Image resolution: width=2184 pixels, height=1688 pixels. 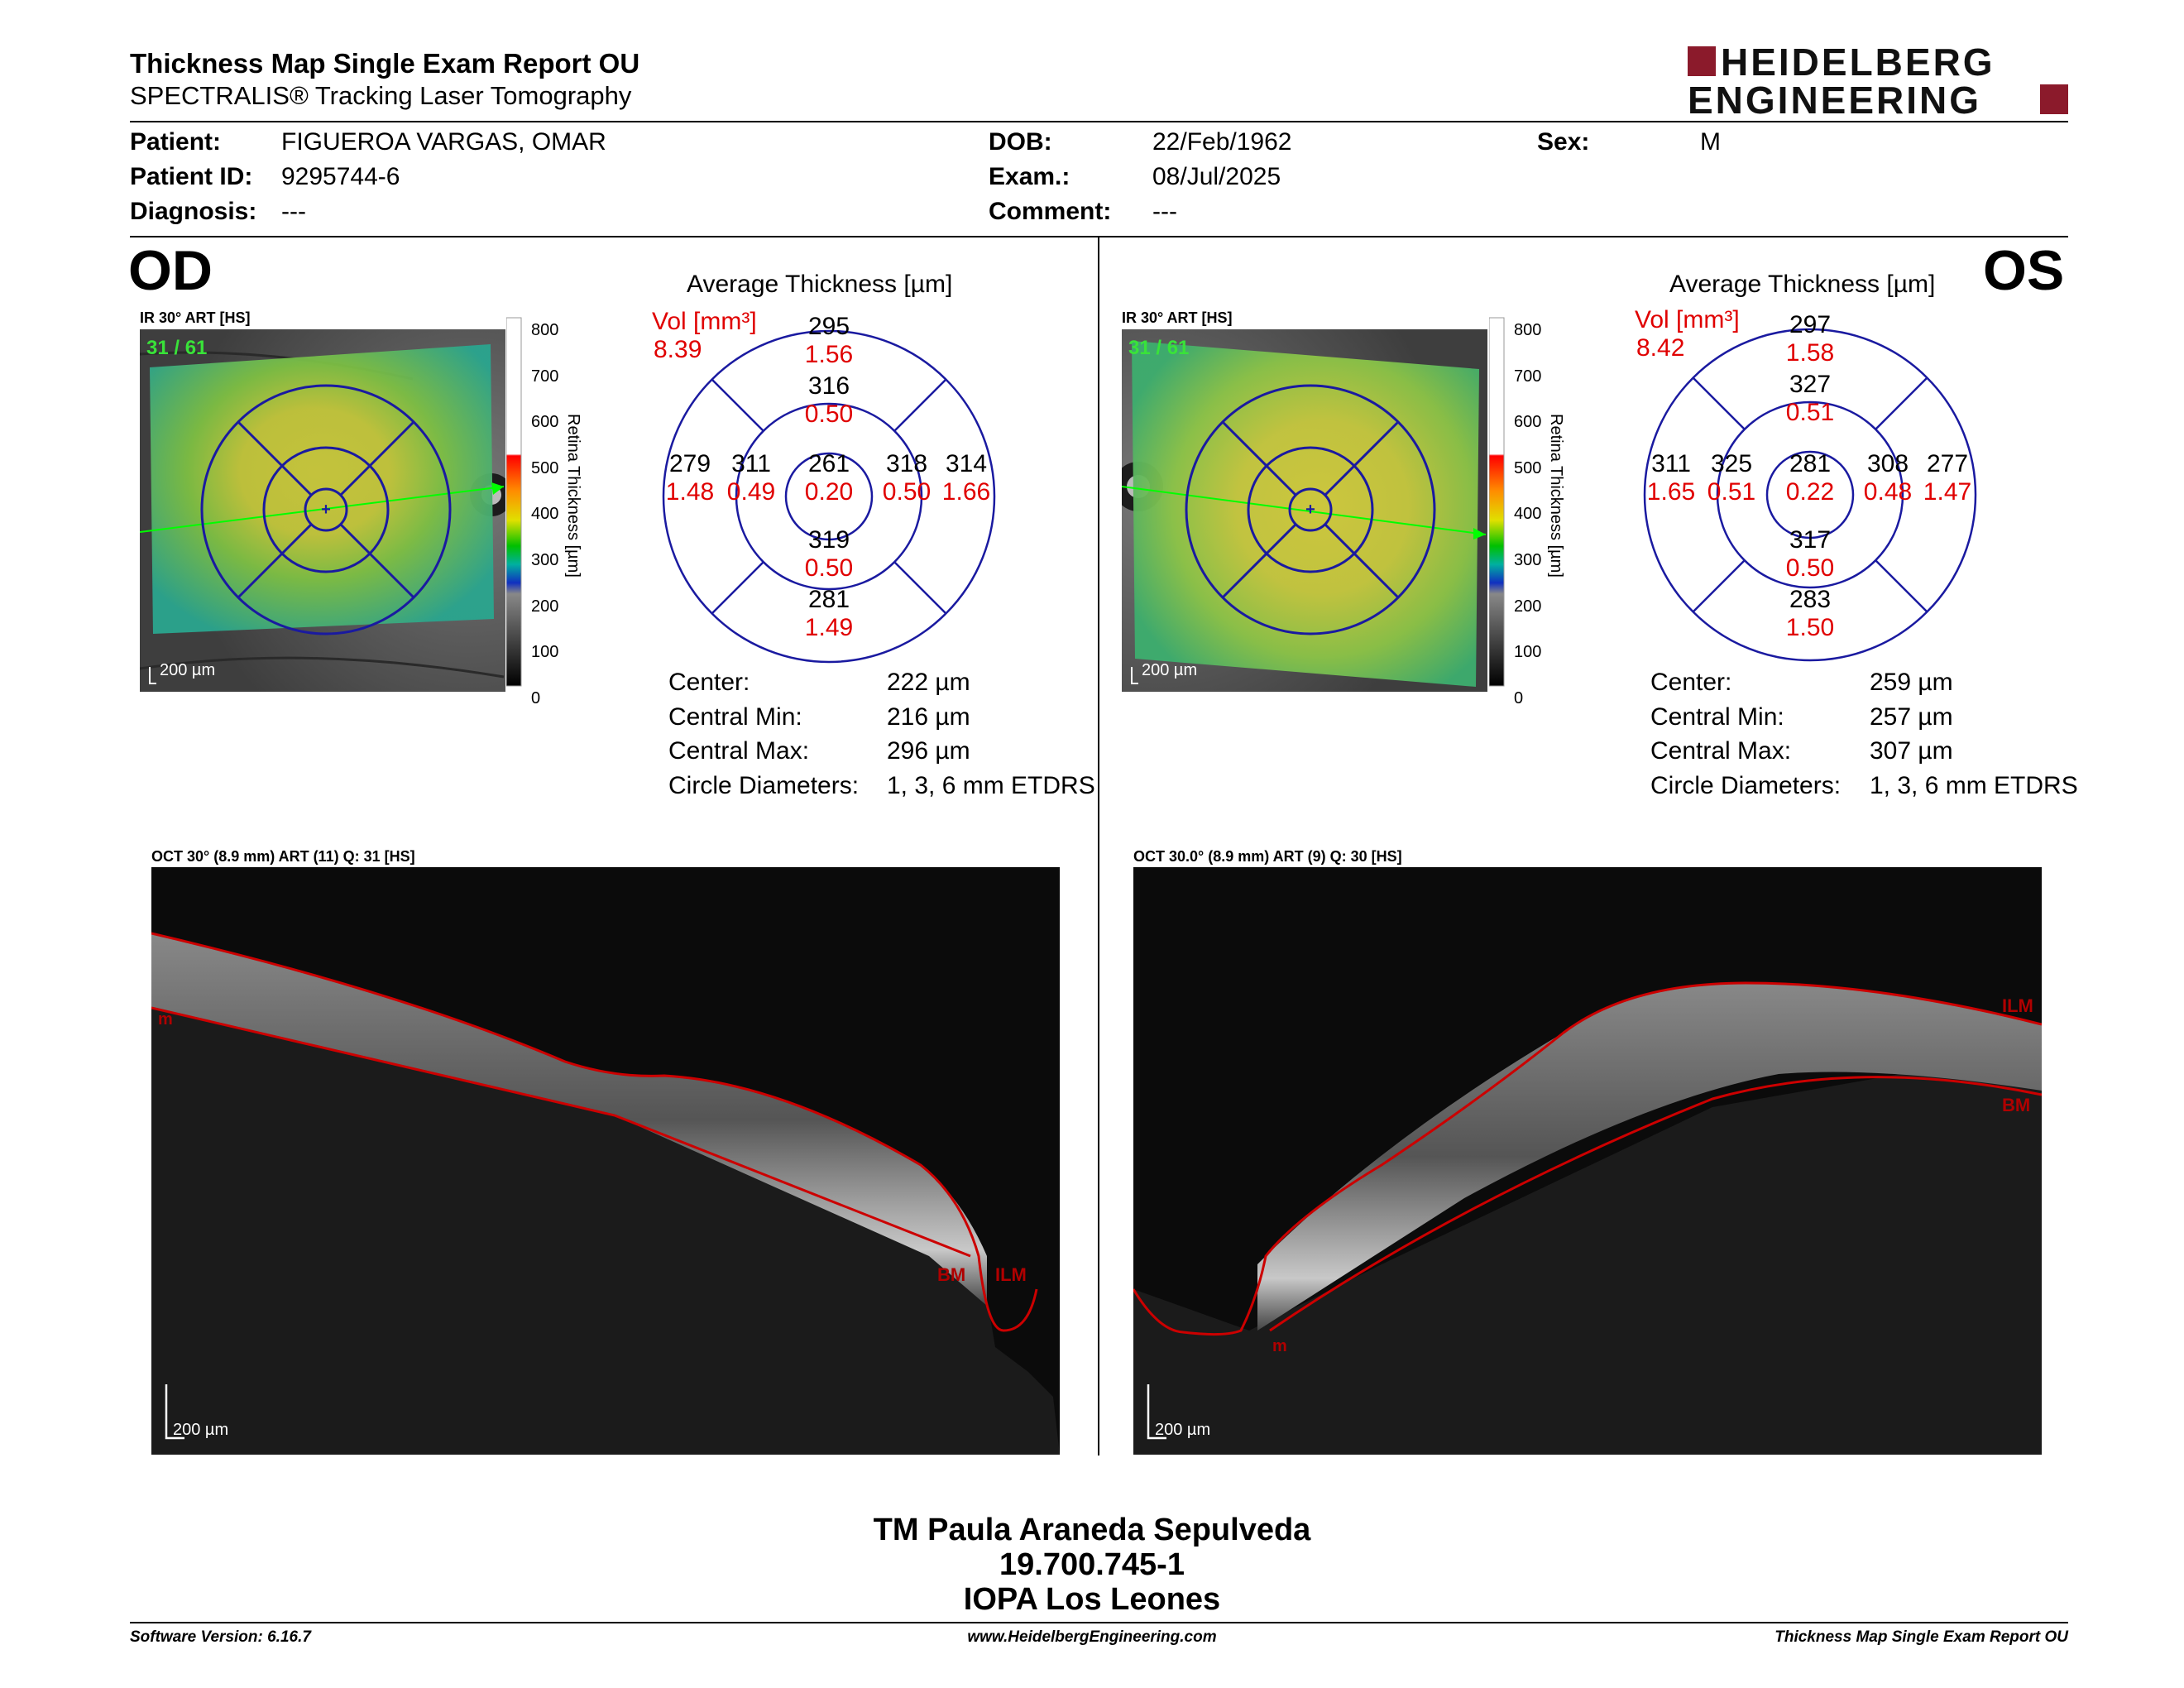 What do you see at coordinates (293, 211) in the screenshot?
I see `diagnosis-value: ---` at bounding box center [293, 211].